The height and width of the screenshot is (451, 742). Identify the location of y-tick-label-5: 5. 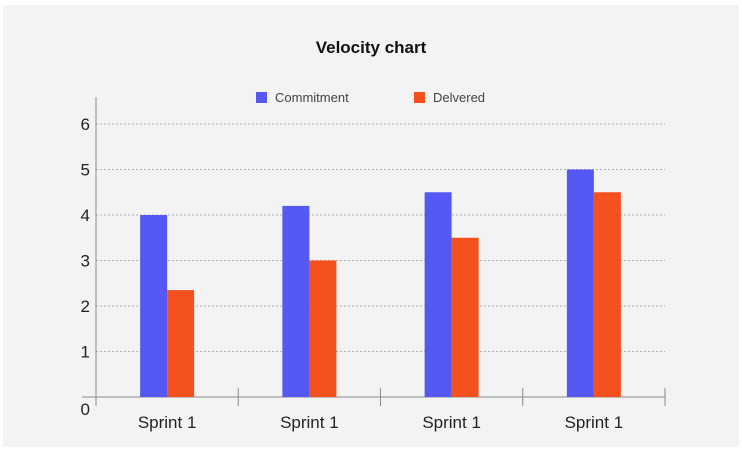
(85, 170).